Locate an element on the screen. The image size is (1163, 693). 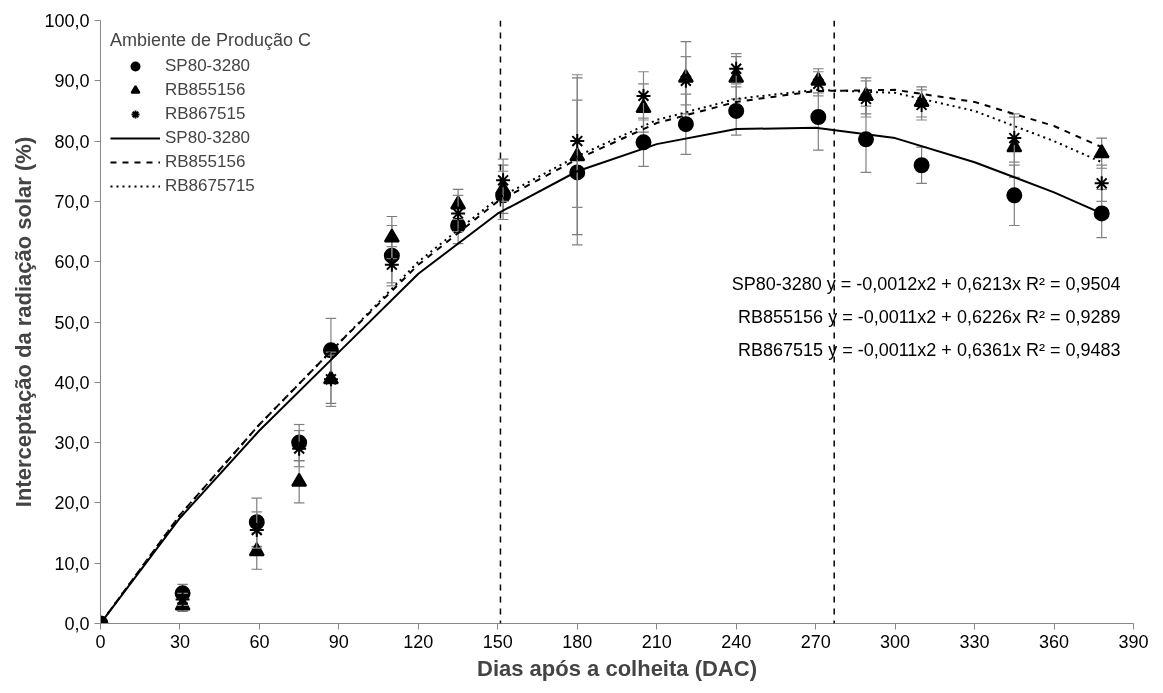
y-tick-label: 40,0 is located at coordinates (72, 382).